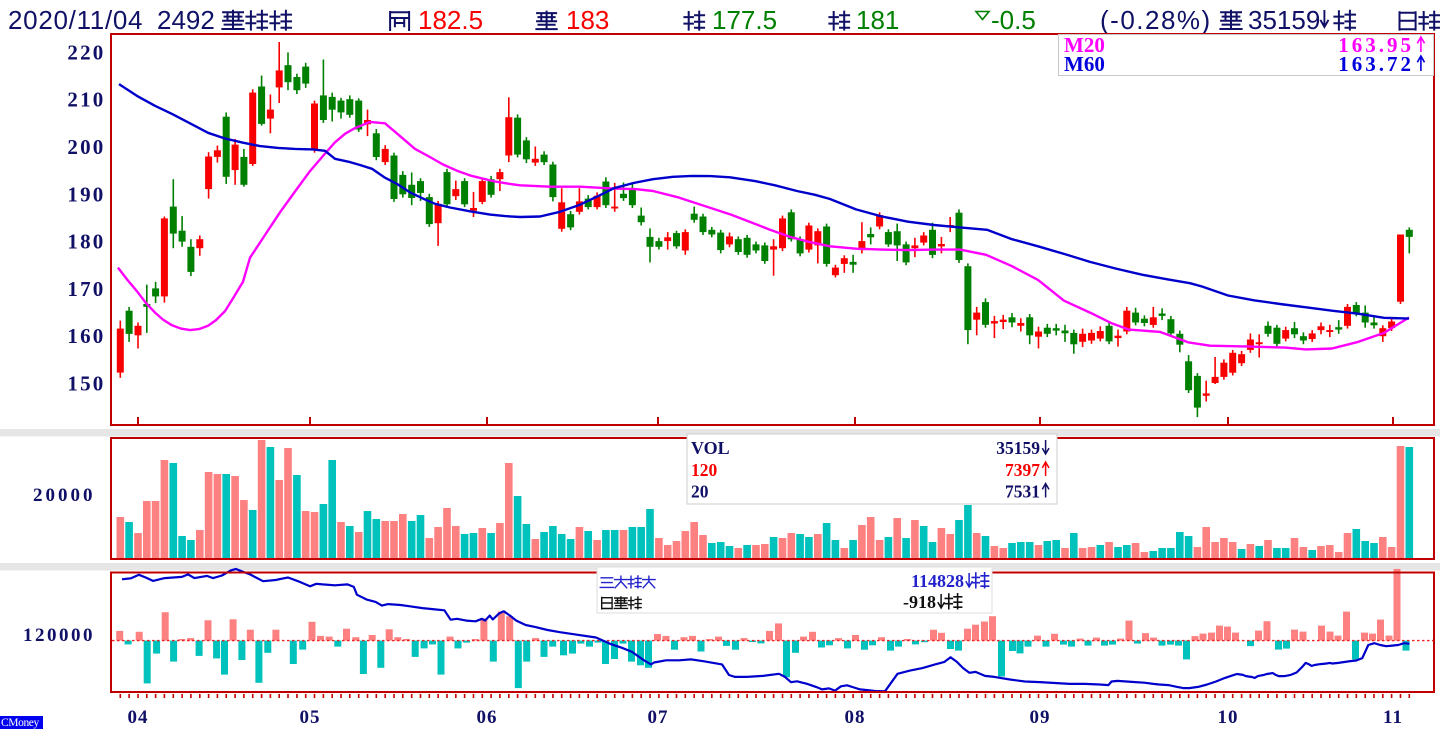  What do you see at coordinates (710, 448) in the screenshot?
I see `svg-text: VOL` at bounding box center [710, 448].